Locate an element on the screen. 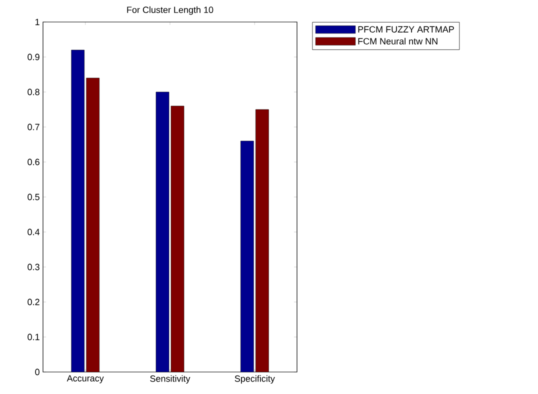 Image resolution: width=538 pixels, height=394 pixels. legend-label: PFCM FUZZY ARTMAP is located at coordinates (406, 29).